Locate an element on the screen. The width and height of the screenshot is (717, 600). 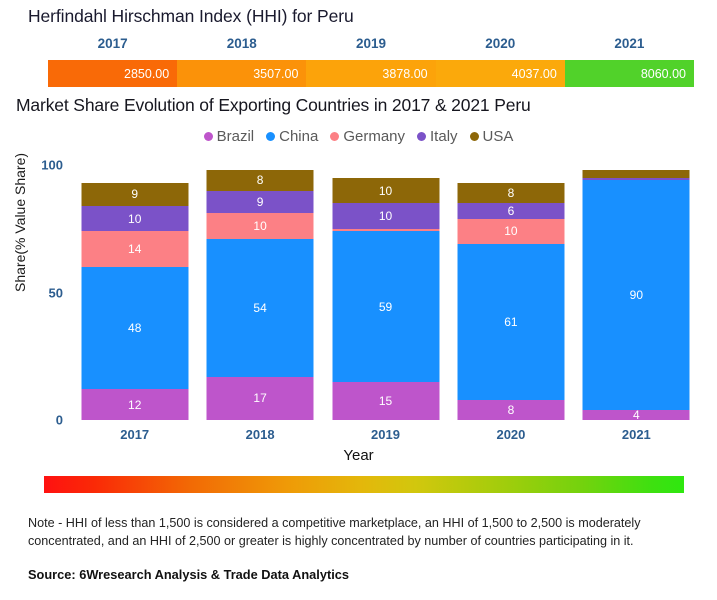
bar-segment-brazil-2020: 8 is located at coordinates (511, 409).